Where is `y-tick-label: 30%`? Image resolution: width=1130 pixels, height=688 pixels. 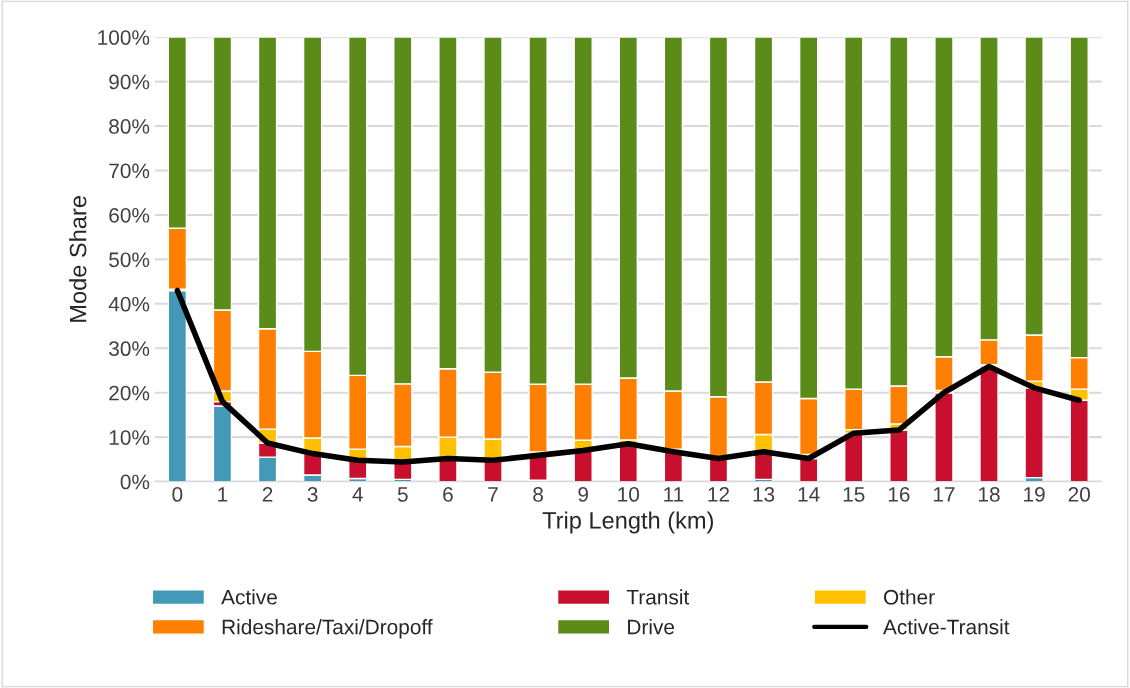 y-tick-label: 30% is located at coordinates (129, 349).